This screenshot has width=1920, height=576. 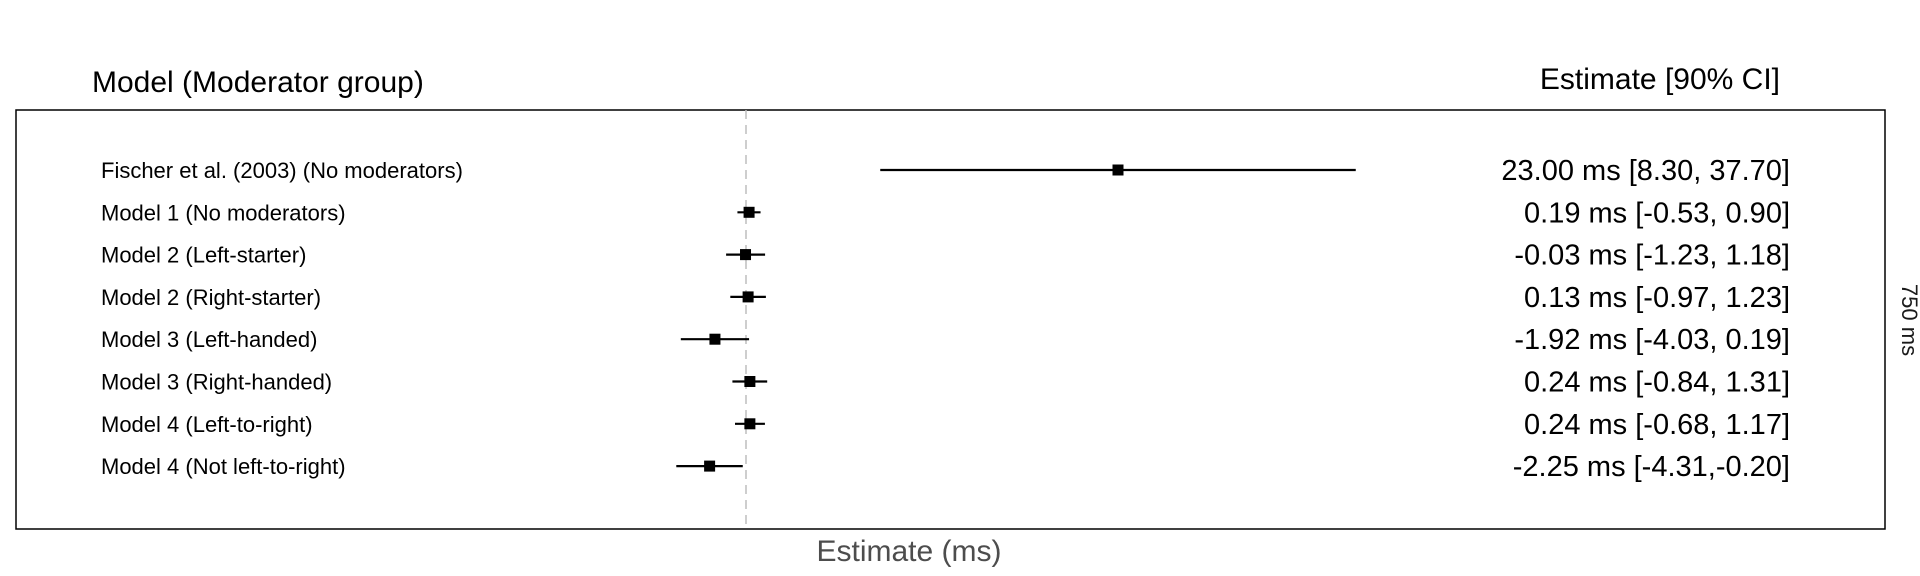 What do you see at coordinates (1657, 298) in the screenshot?
I see `estimate-ci-text: 0.13 ms [-0.97, 1.23]` at bounding box center [1657, 298].